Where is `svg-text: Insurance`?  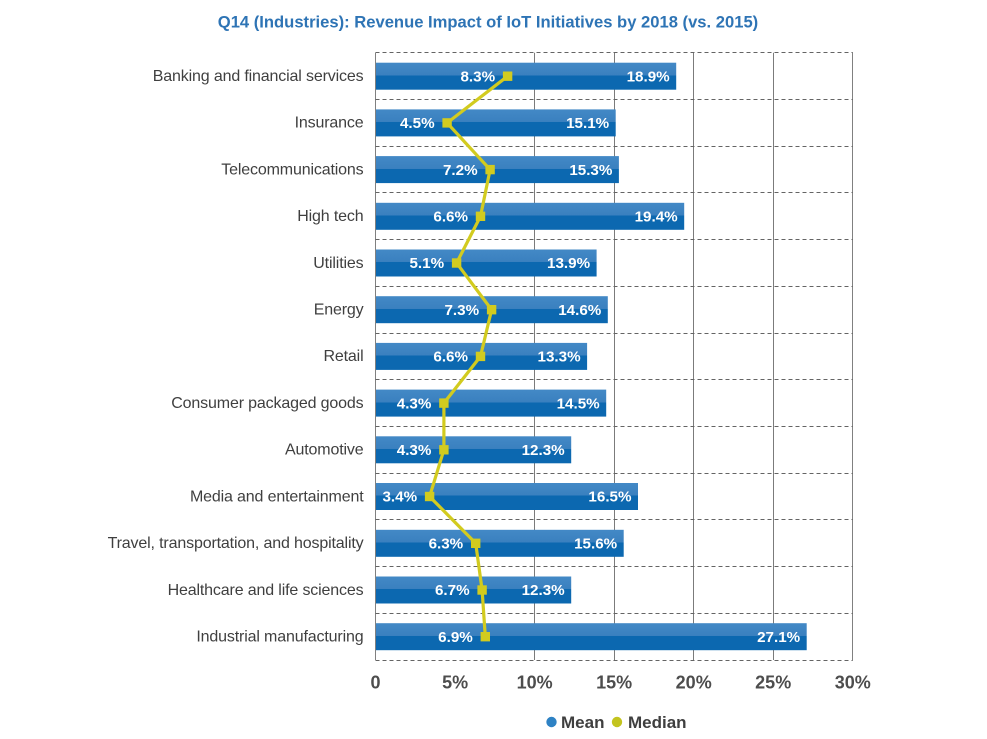
svg-text: Insurance is located at coordinates (329, 123).